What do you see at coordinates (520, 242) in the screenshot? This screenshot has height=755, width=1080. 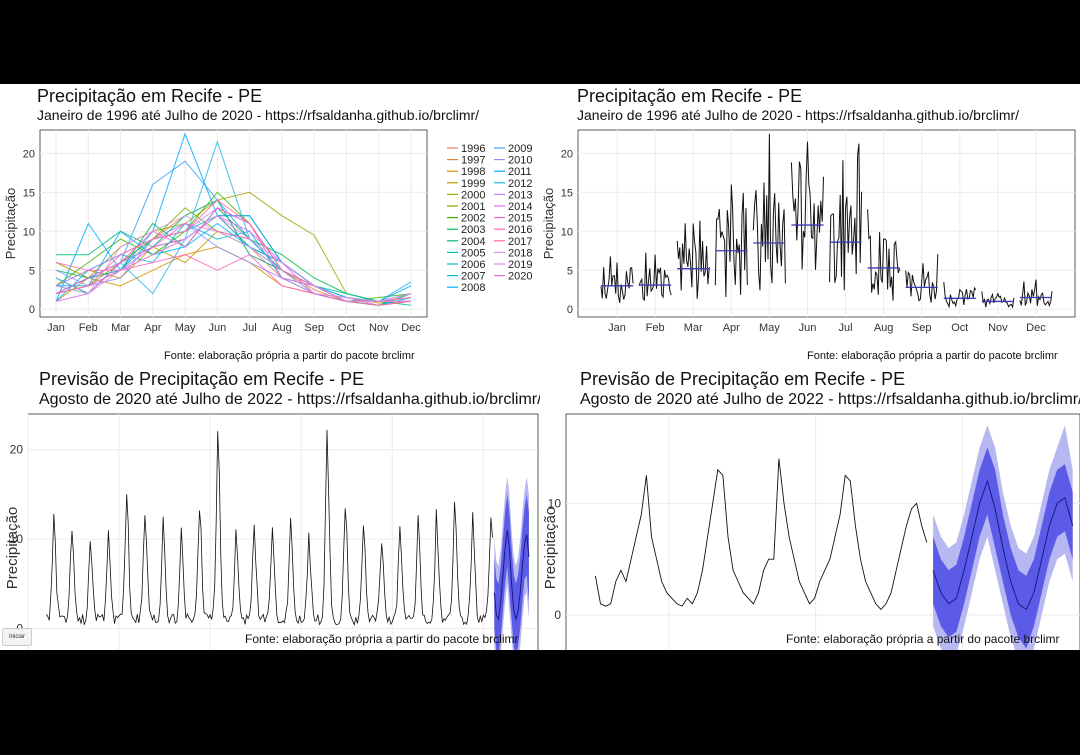 I see `legend-label: 2017` at bounding box center [520, 242].